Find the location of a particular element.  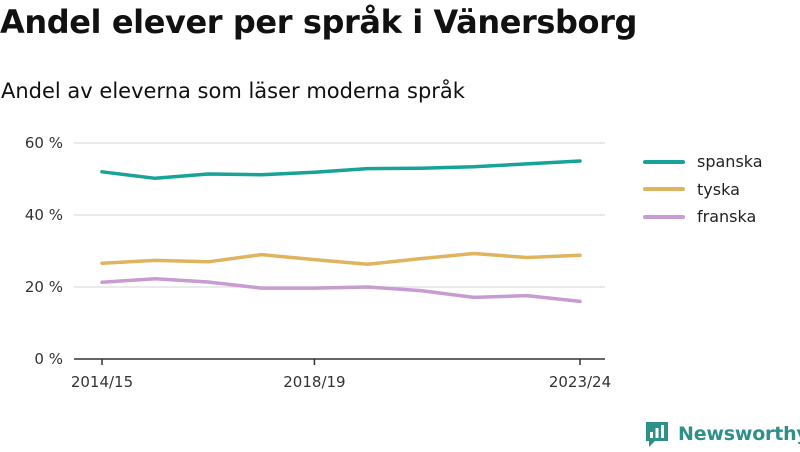

brand-name: Newsworthy is located at coordinates (739, 434).